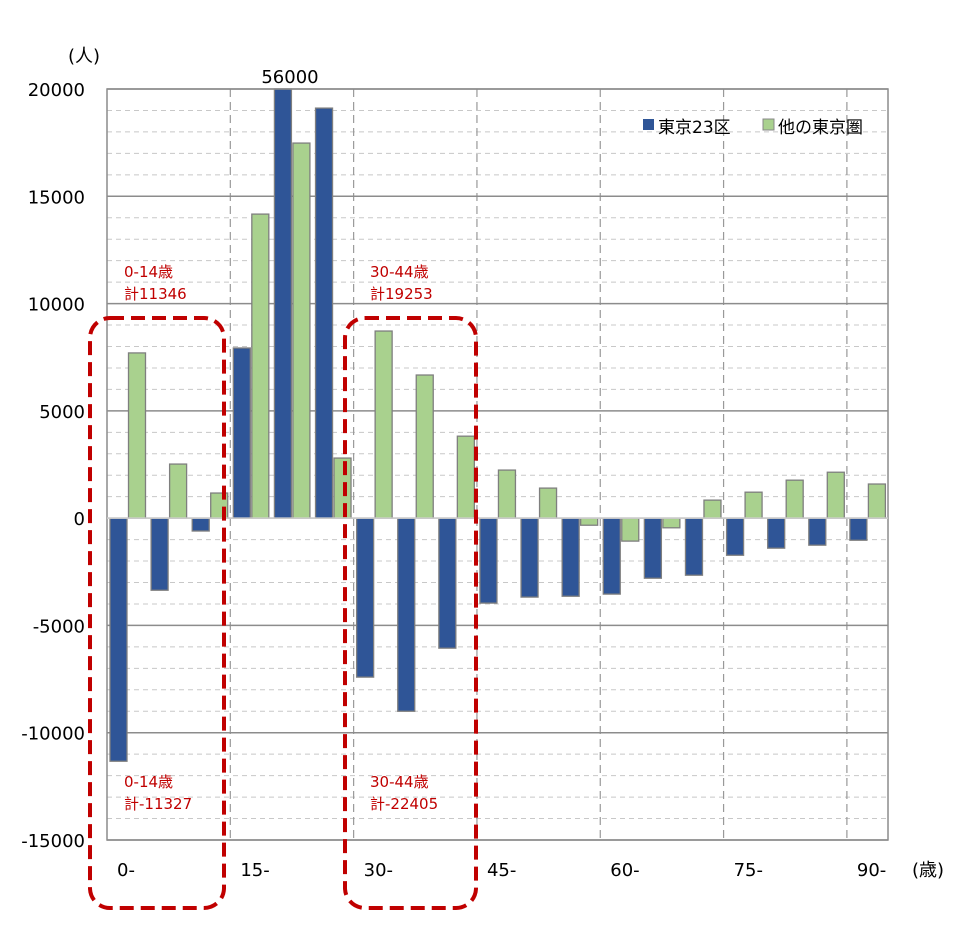 The width and height of the screenshot is (967, 949). Describe the element at coordinates (877, 501) in the screenshot. I see `bar-other-tokyo-area-90-` at that location.